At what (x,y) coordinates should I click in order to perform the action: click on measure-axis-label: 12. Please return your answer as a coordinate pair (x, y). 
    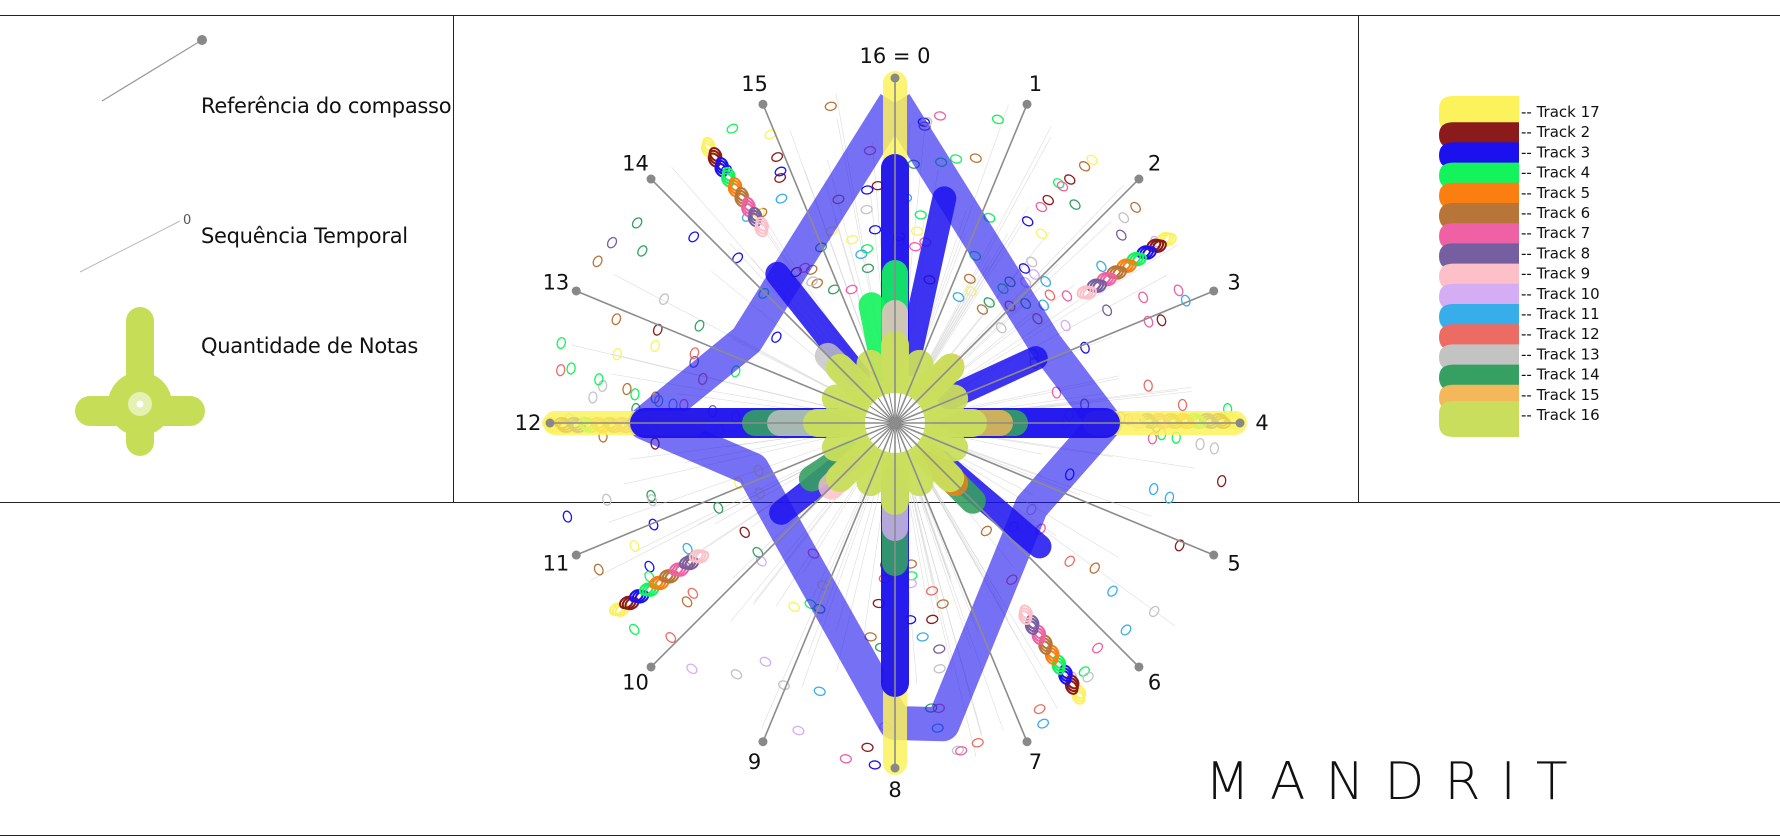
    Looking at the image, I should click on (528, 423).